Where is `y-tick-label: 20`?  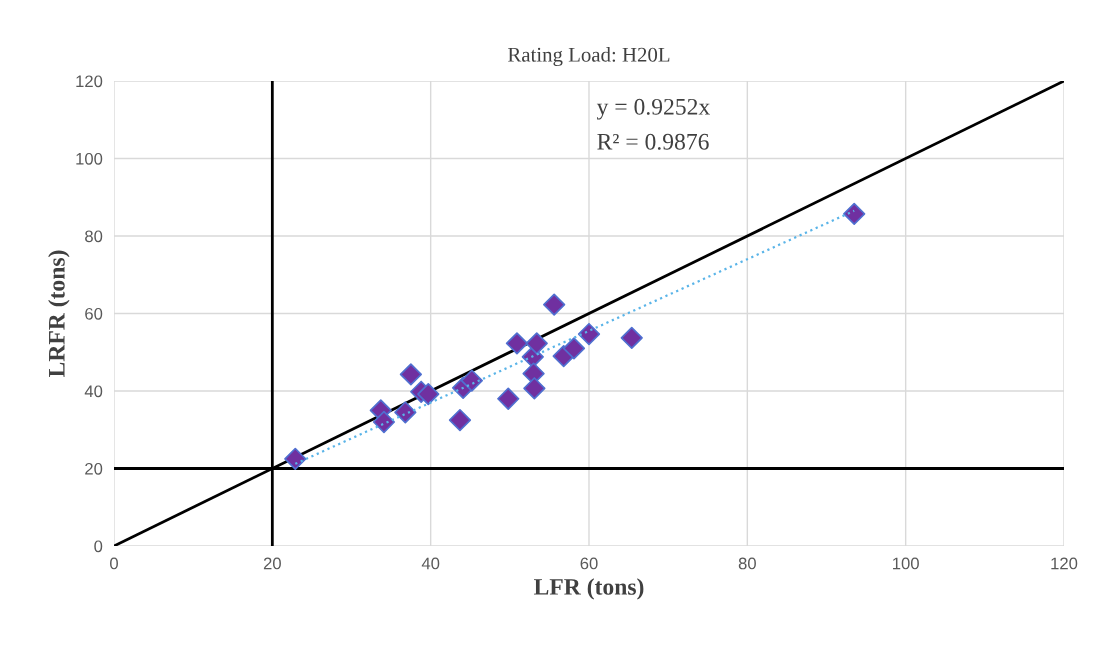 y-tick-label: 20 is located at coordinates (94, 468).